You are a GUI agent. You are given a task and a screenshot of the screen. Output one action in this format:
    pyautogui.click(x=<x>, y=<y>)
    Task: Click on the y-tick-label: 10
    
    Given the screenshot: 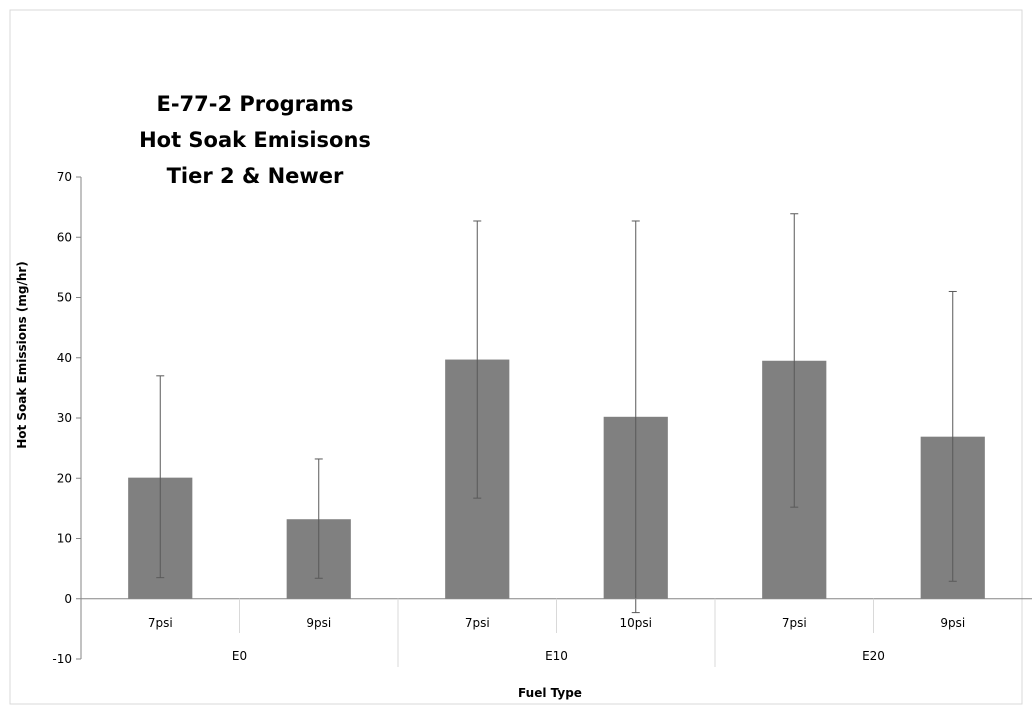 What is the action you would take?
    pyautogui.click(x=64, y=539)
    